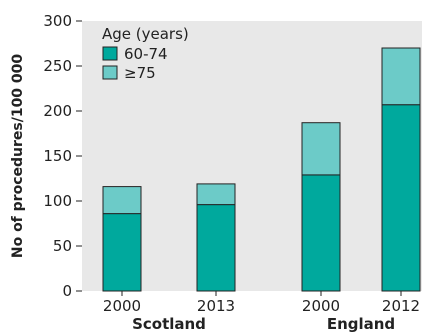  I want to click on x-tick-label: 2013, so click(216, 306).